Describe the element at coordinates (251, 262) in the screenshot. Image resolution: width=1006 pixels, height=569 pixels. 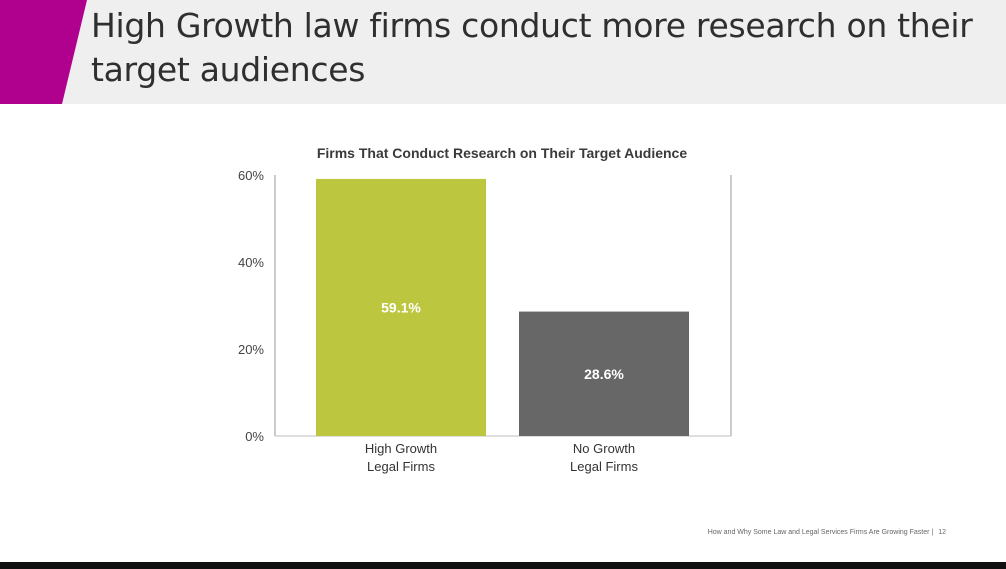
I see `y-tick-label: 40%` at that location.